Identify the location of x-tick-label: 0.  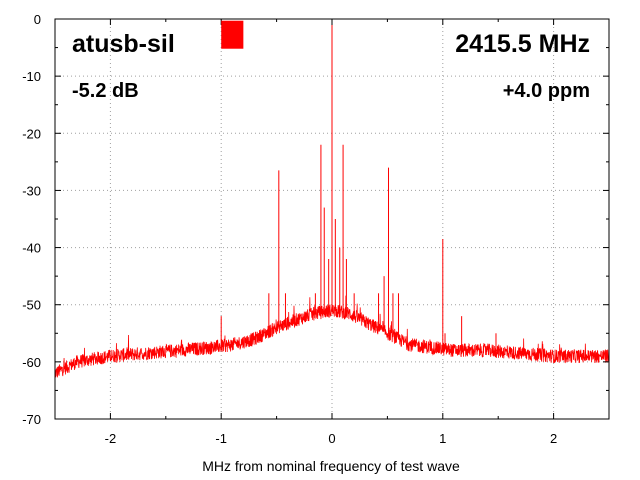
(331, 438).